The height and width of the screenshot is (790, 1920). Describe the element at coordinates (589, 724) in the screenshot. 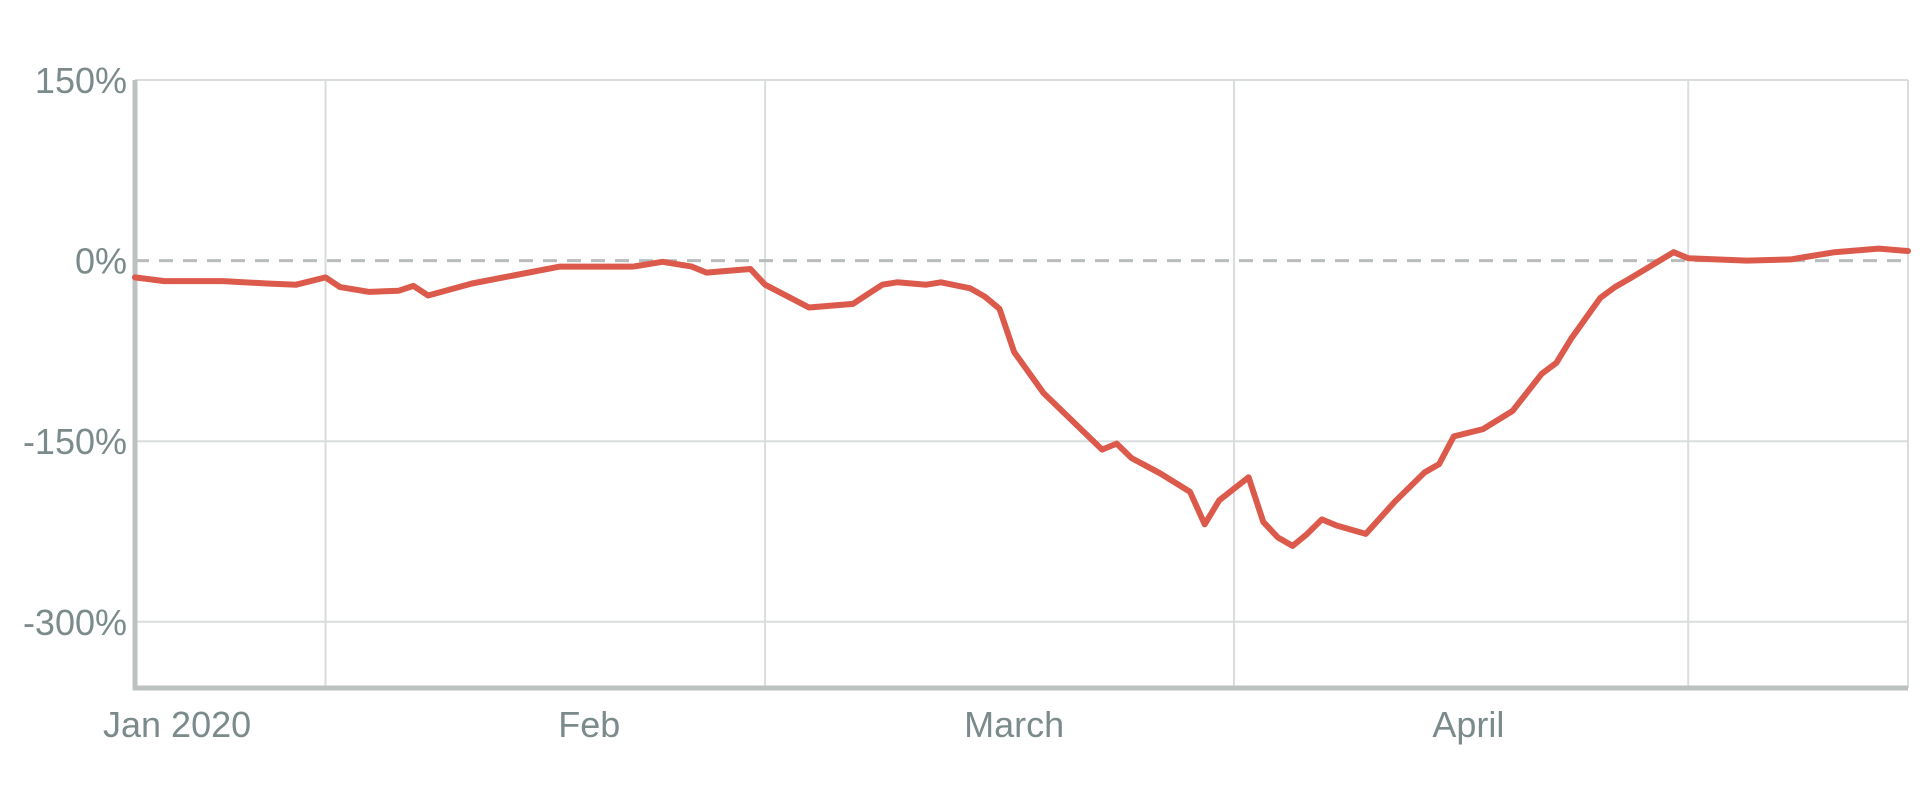

I see `x-tick-label: Feb` at that location.